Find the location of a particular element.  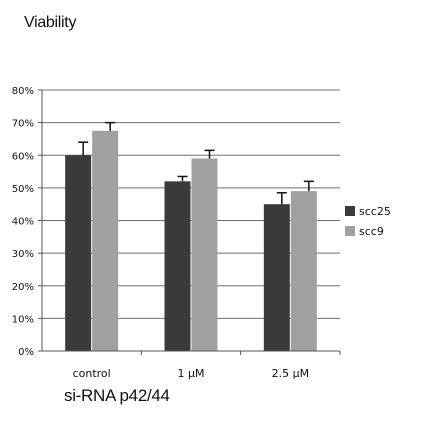

legend-swatch-scc9 is located at coordinates (350, 231).